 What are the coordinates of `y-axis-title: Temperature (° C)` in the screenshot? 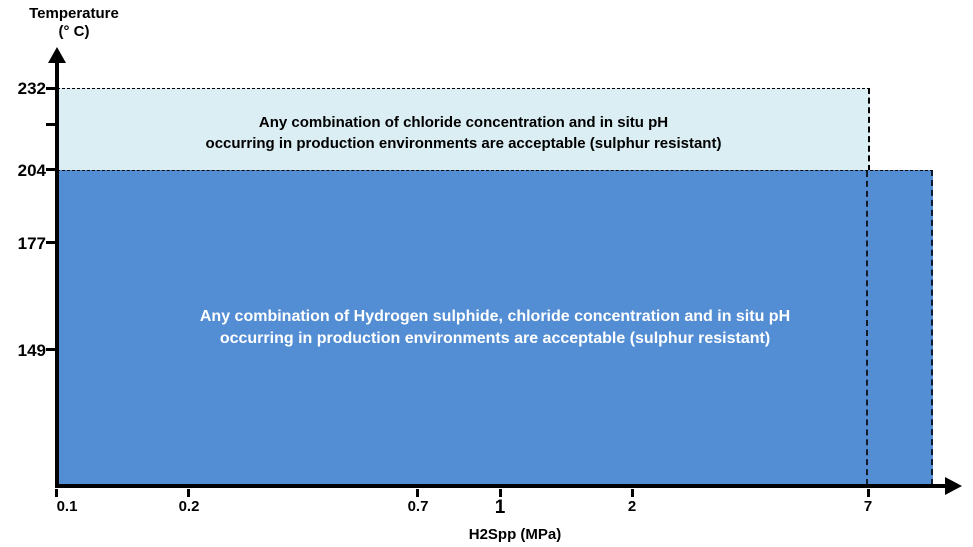 It's located at (74, 23).